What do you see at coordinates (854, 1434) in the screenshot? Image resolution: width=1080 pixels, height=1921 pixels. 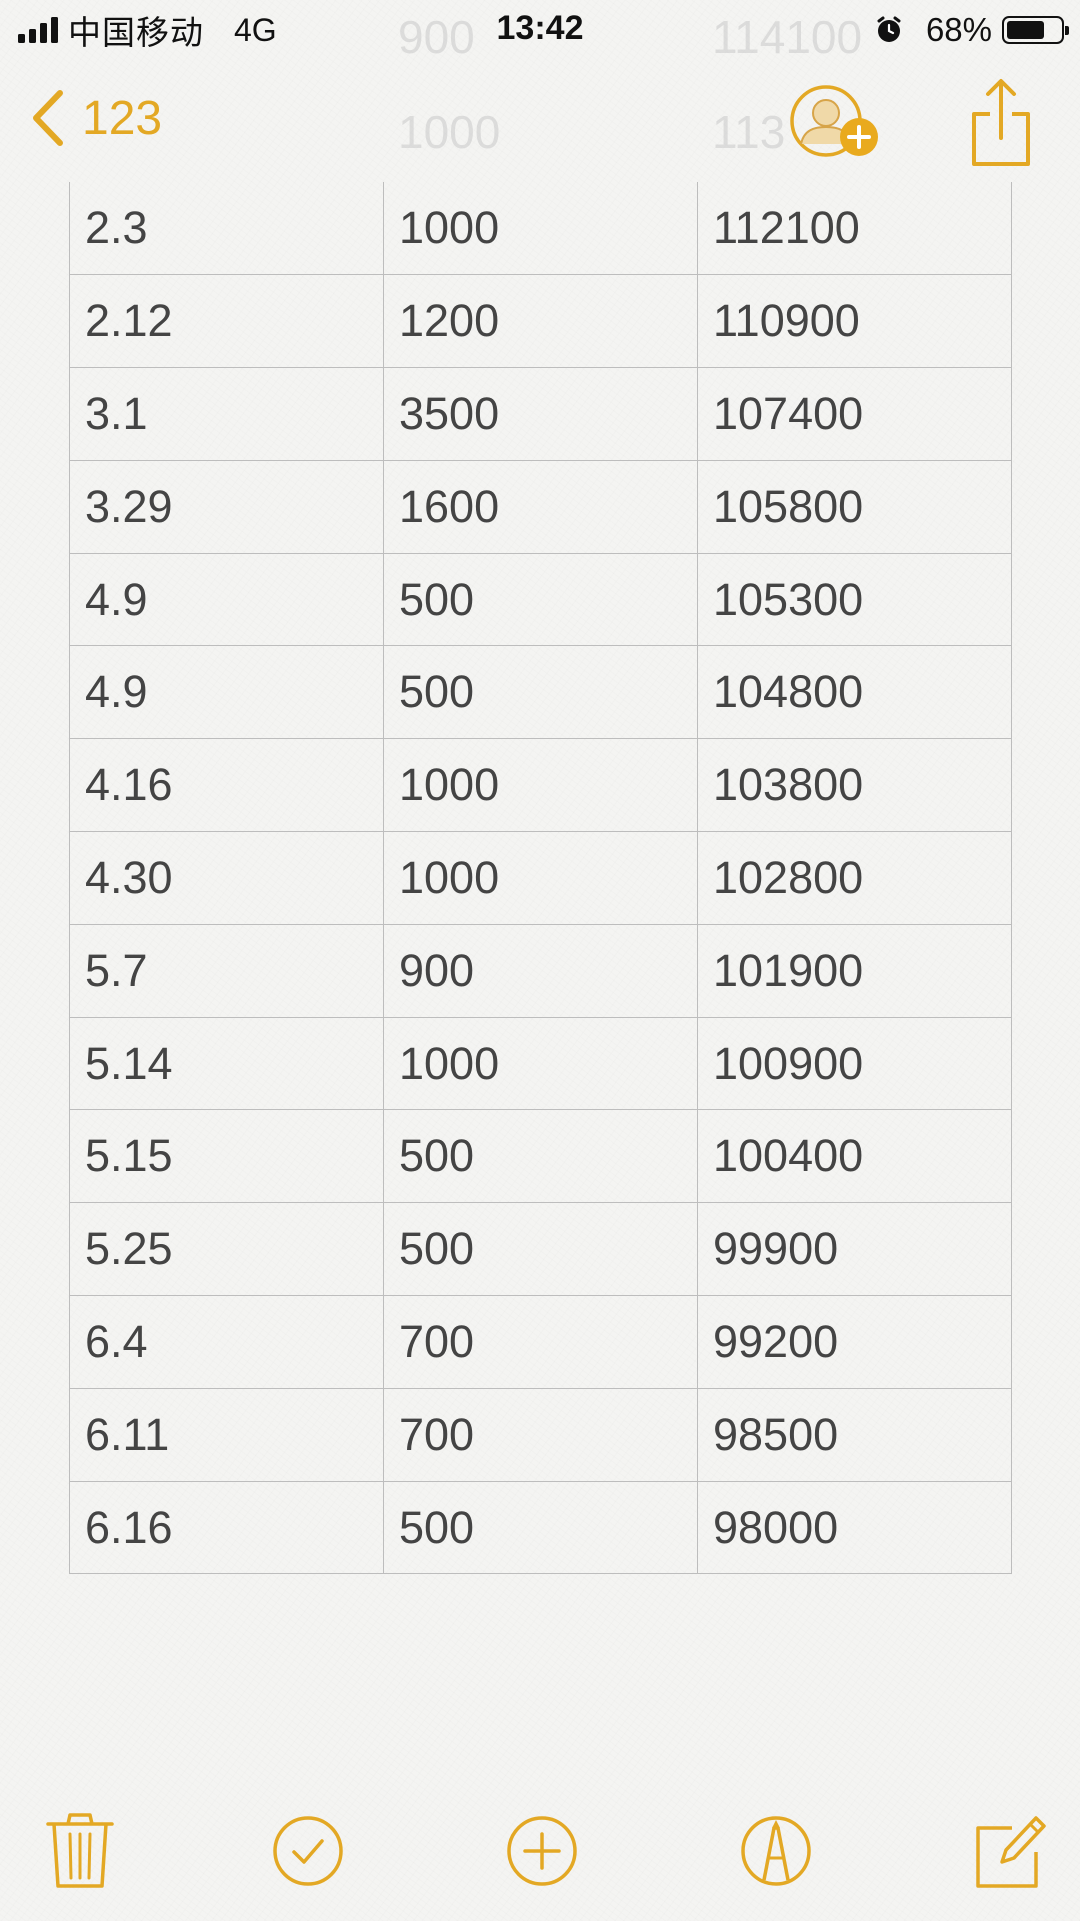 I see `table-cell: 98500` at bounding box center [854, 1434].